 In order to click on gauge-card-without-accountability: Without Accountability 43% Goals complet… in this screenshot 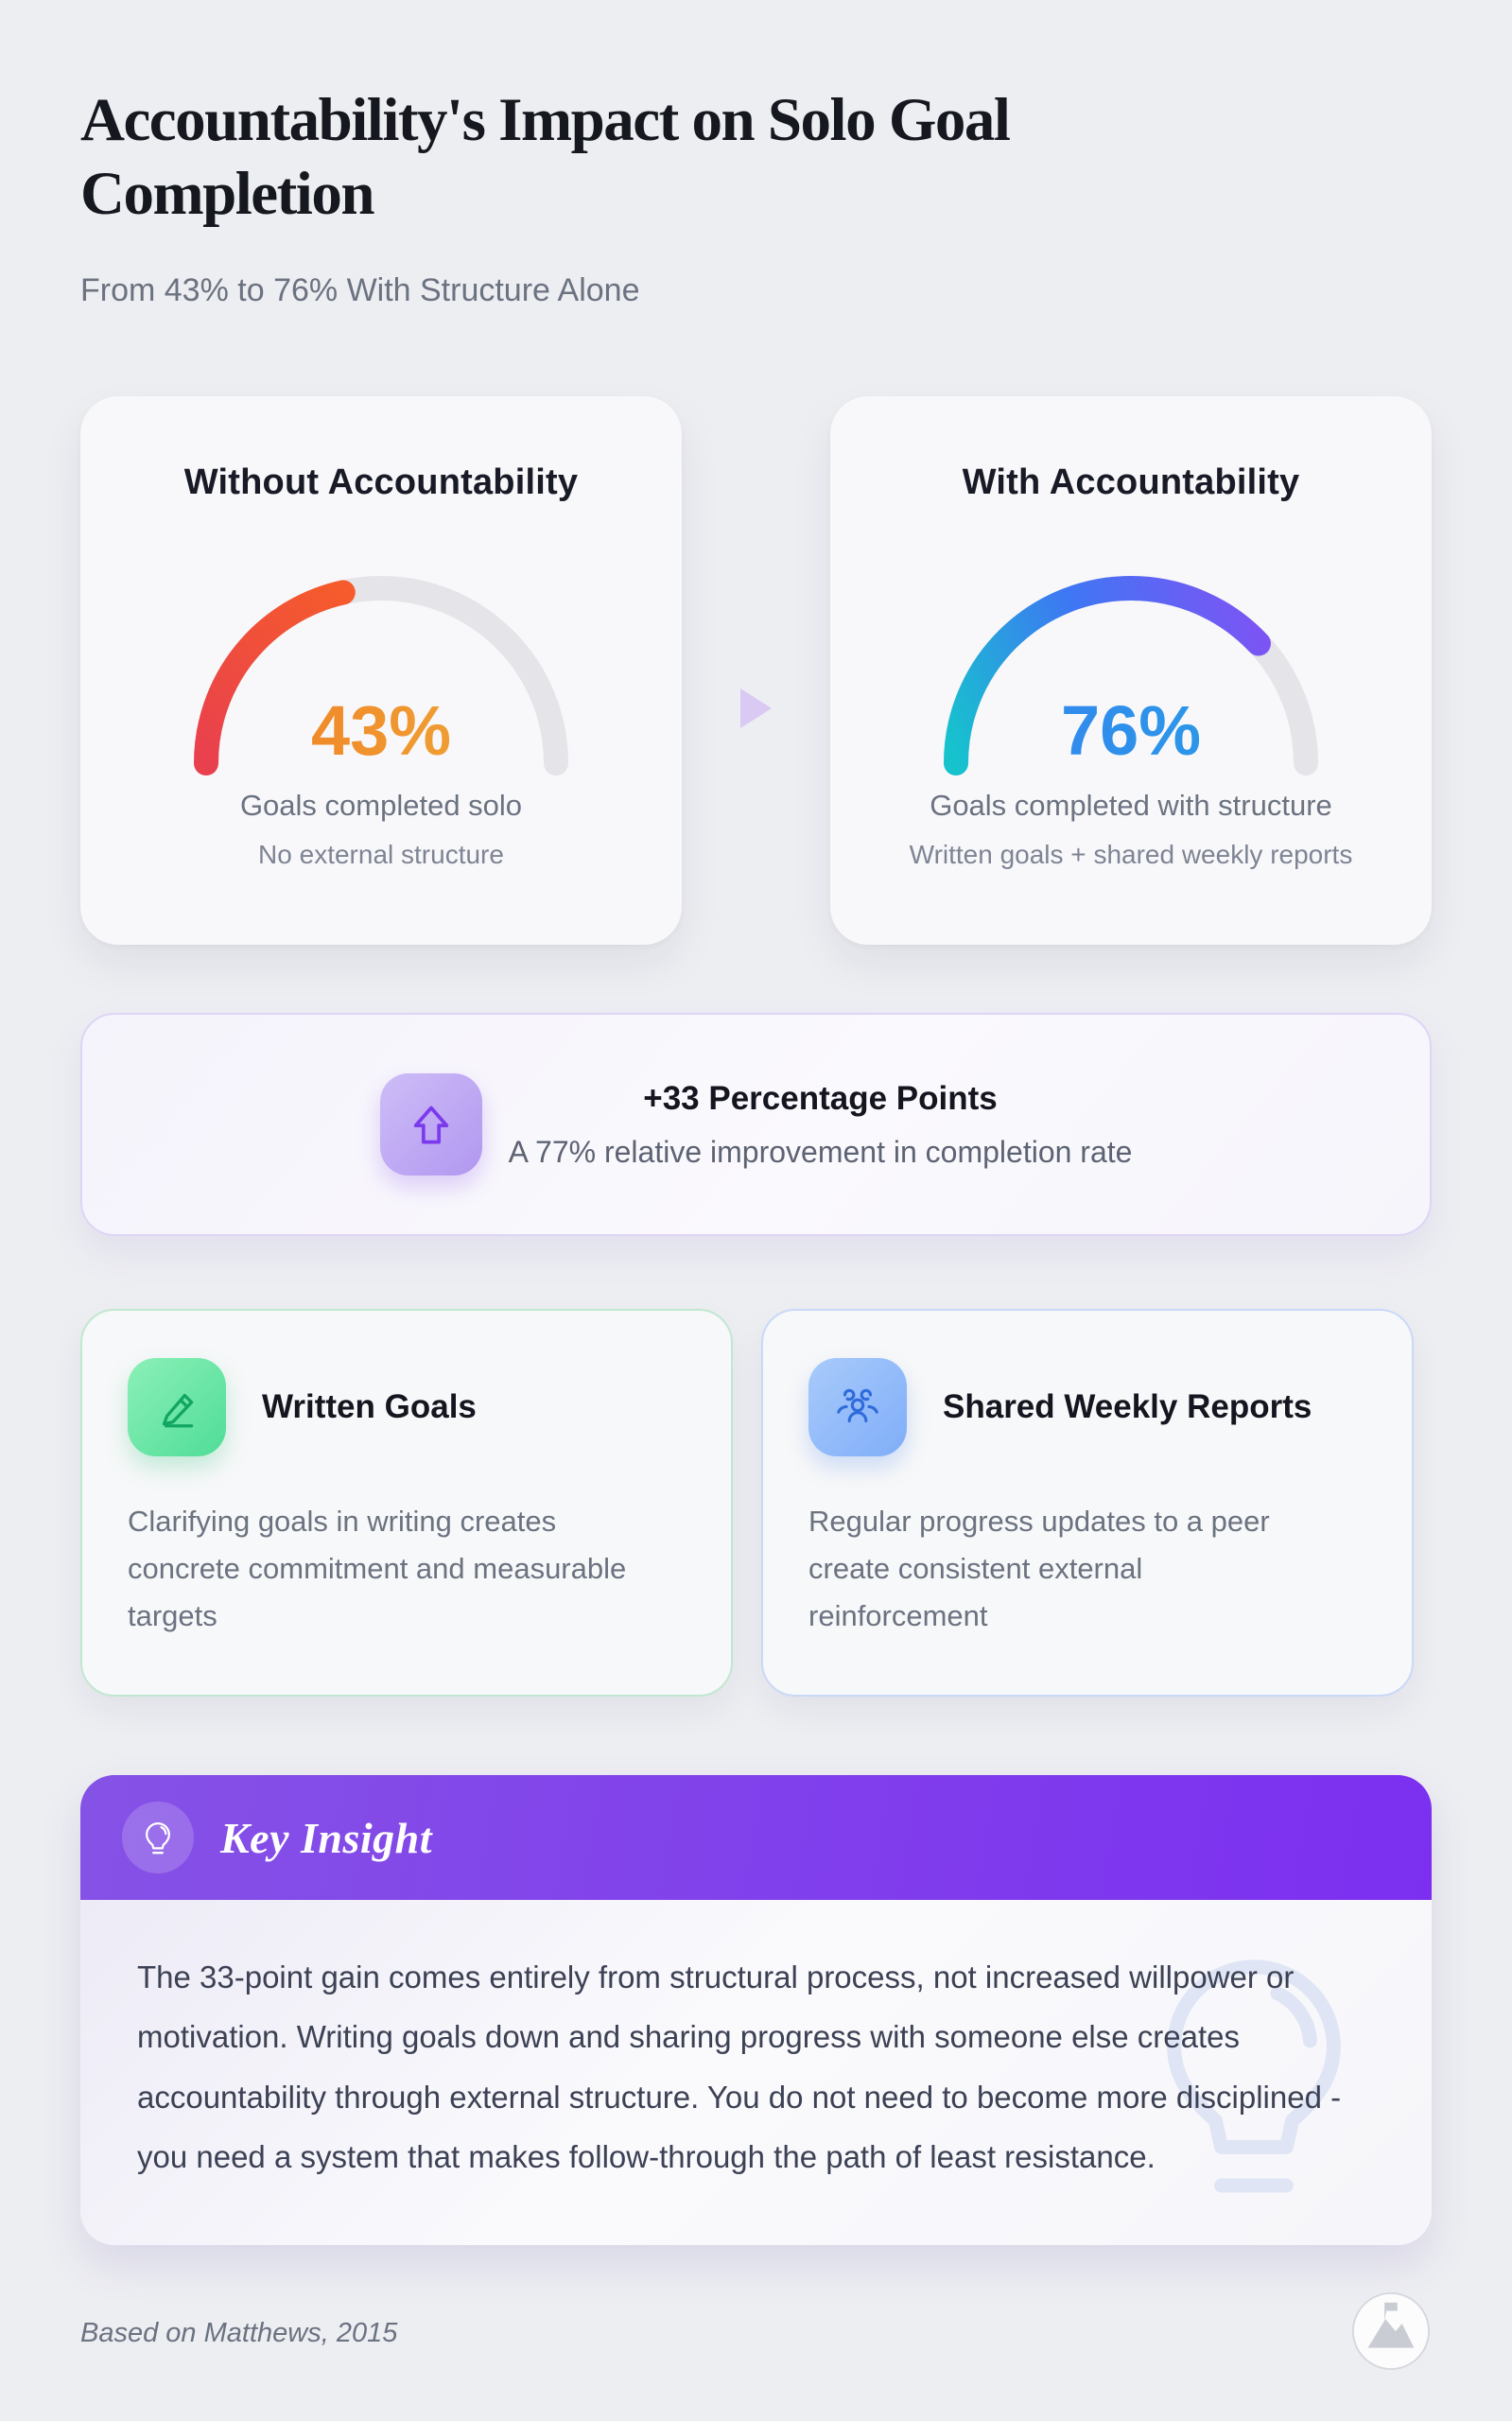, I will do `click(381, 670)`.